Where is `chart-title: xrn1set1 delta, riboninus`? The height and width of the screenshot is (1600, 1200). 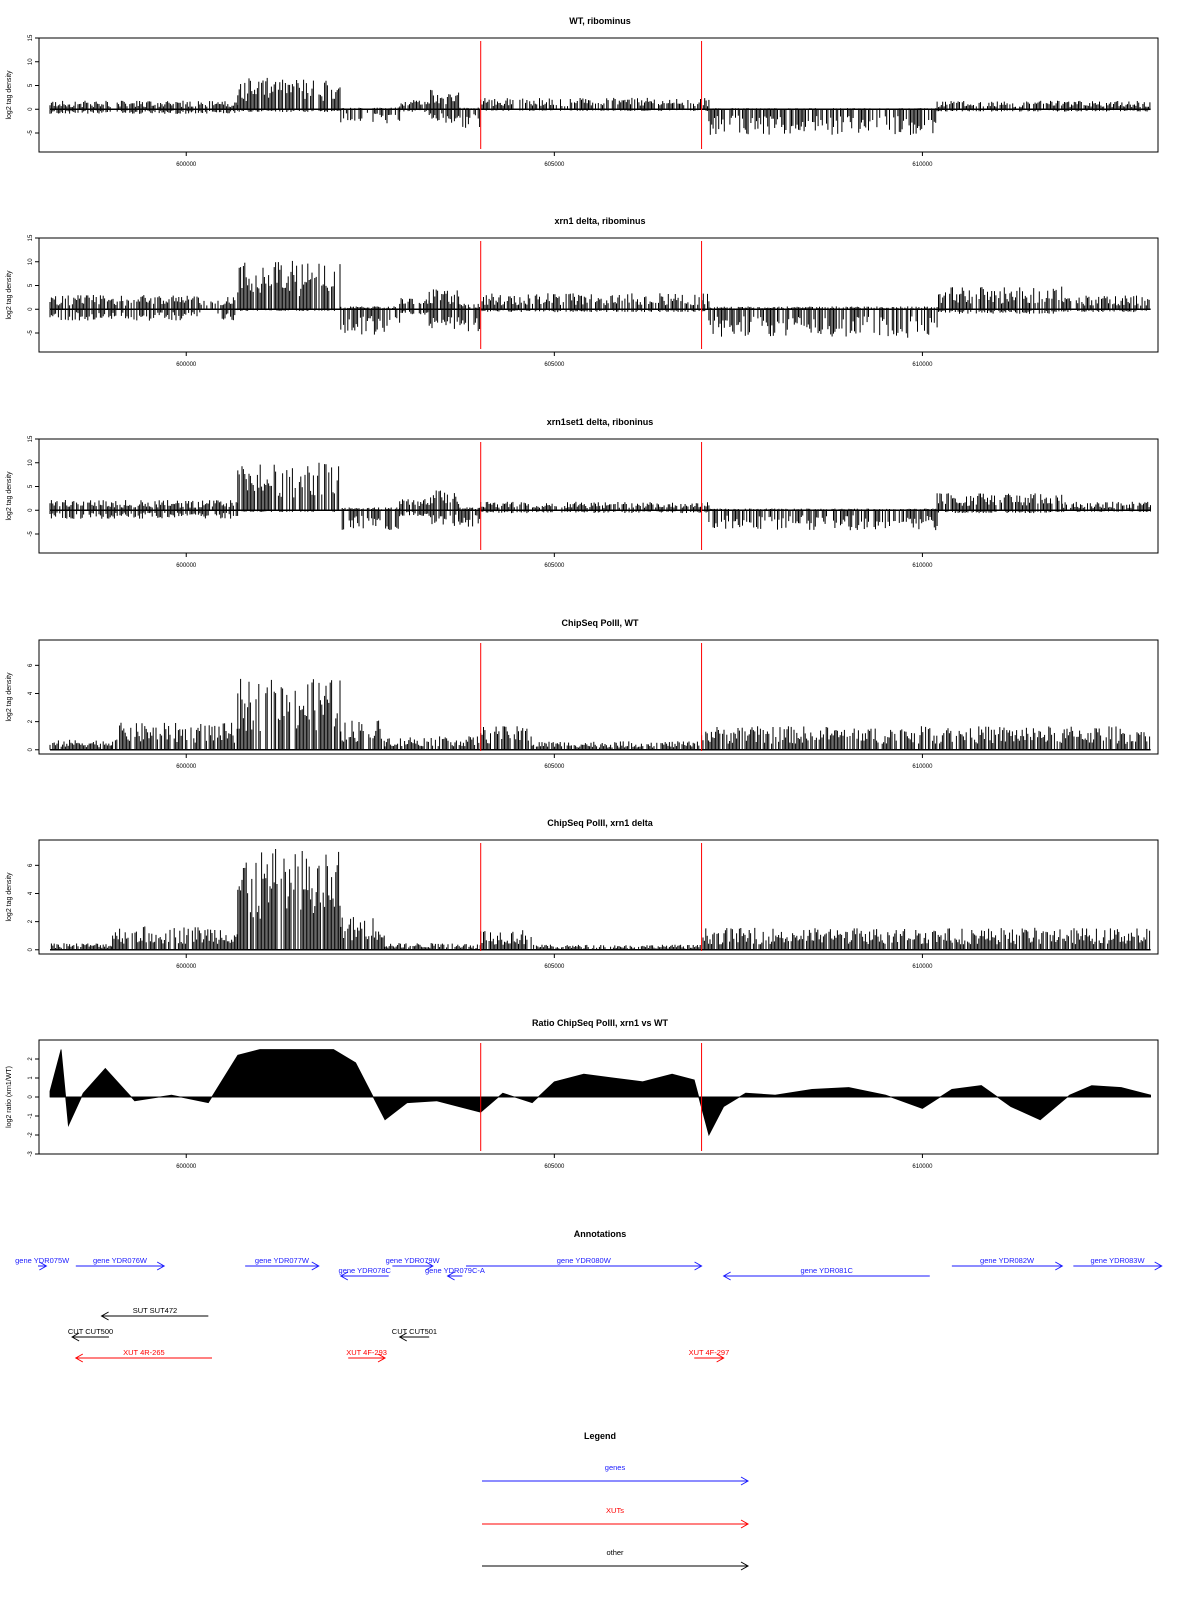 chart-title: xrn1set1 delta, riboninus is located at coordinates (600, 422).